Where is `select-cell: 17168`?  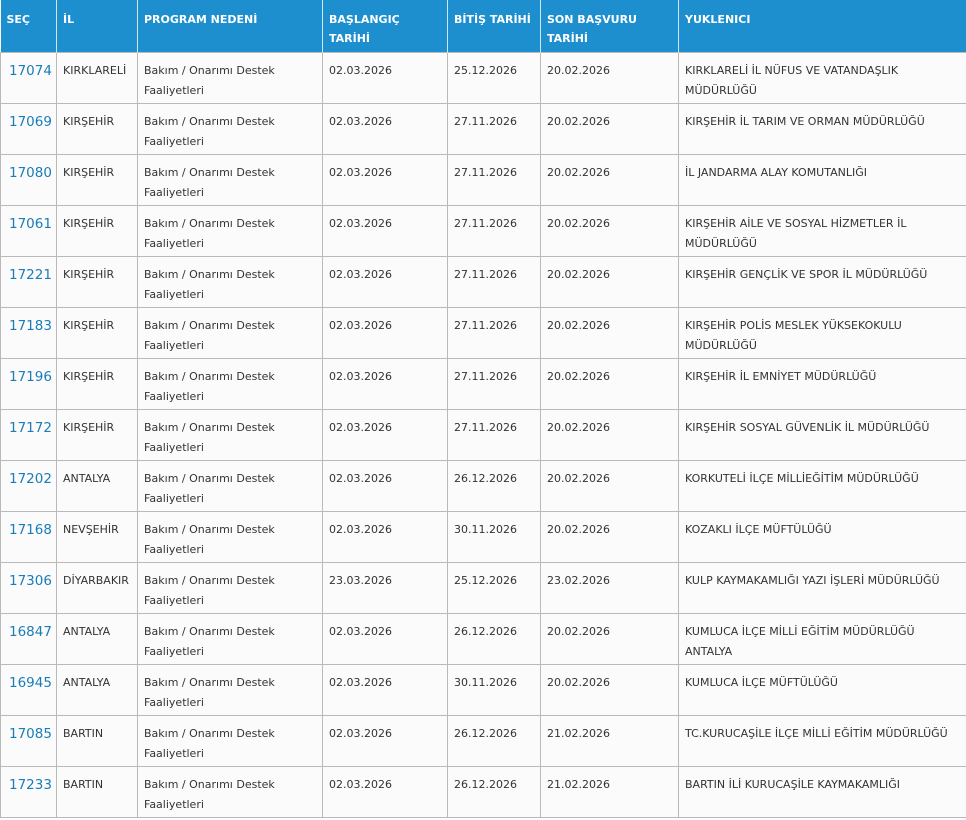
select-cell: 17168 is located at coordinates (28, 537).